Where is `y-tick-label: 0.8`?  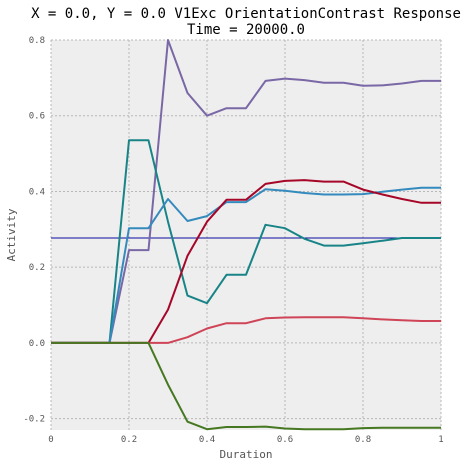
y-tick-label: 0.8 is located at coordinates (37, 41).